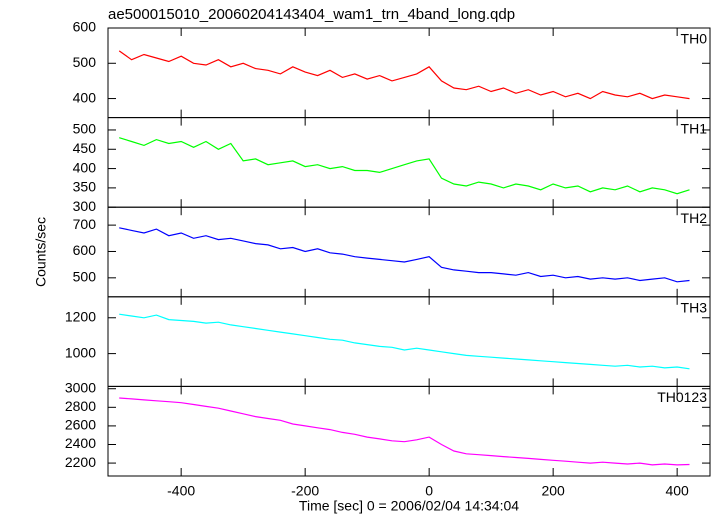  I want to click on y-tick-label: 3000, so click(80, 387).